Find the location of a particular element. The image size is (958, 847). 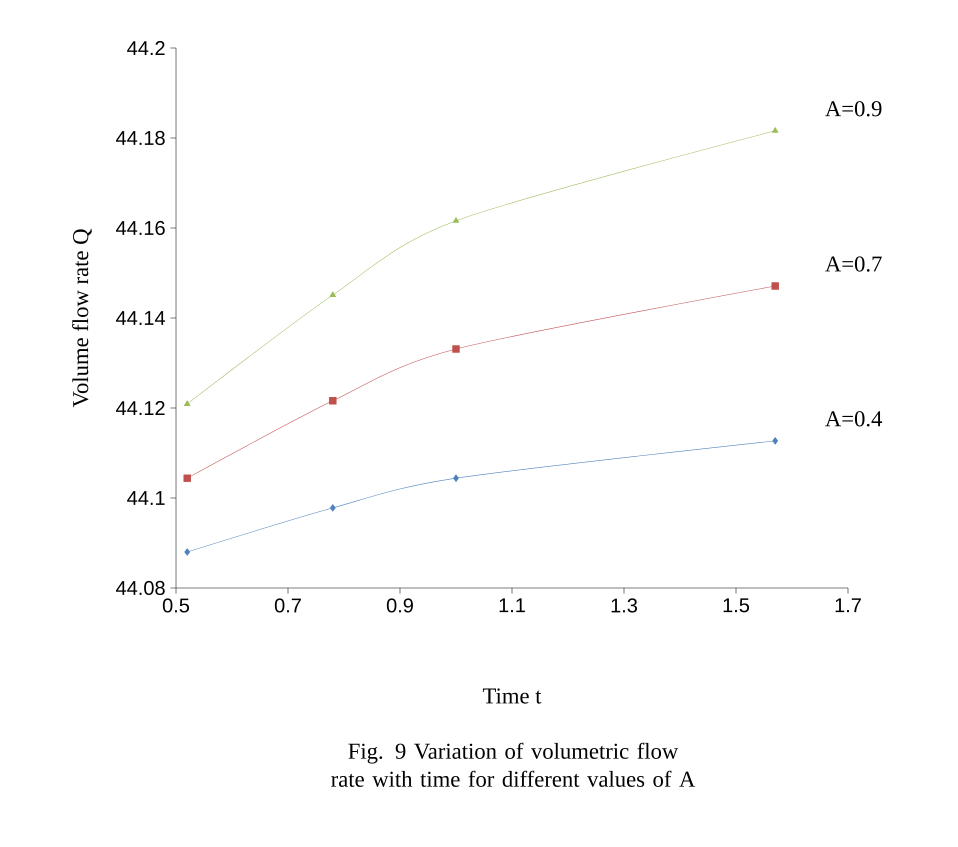

y-tick-label: 44.18 is located at coordinates (140, 138).